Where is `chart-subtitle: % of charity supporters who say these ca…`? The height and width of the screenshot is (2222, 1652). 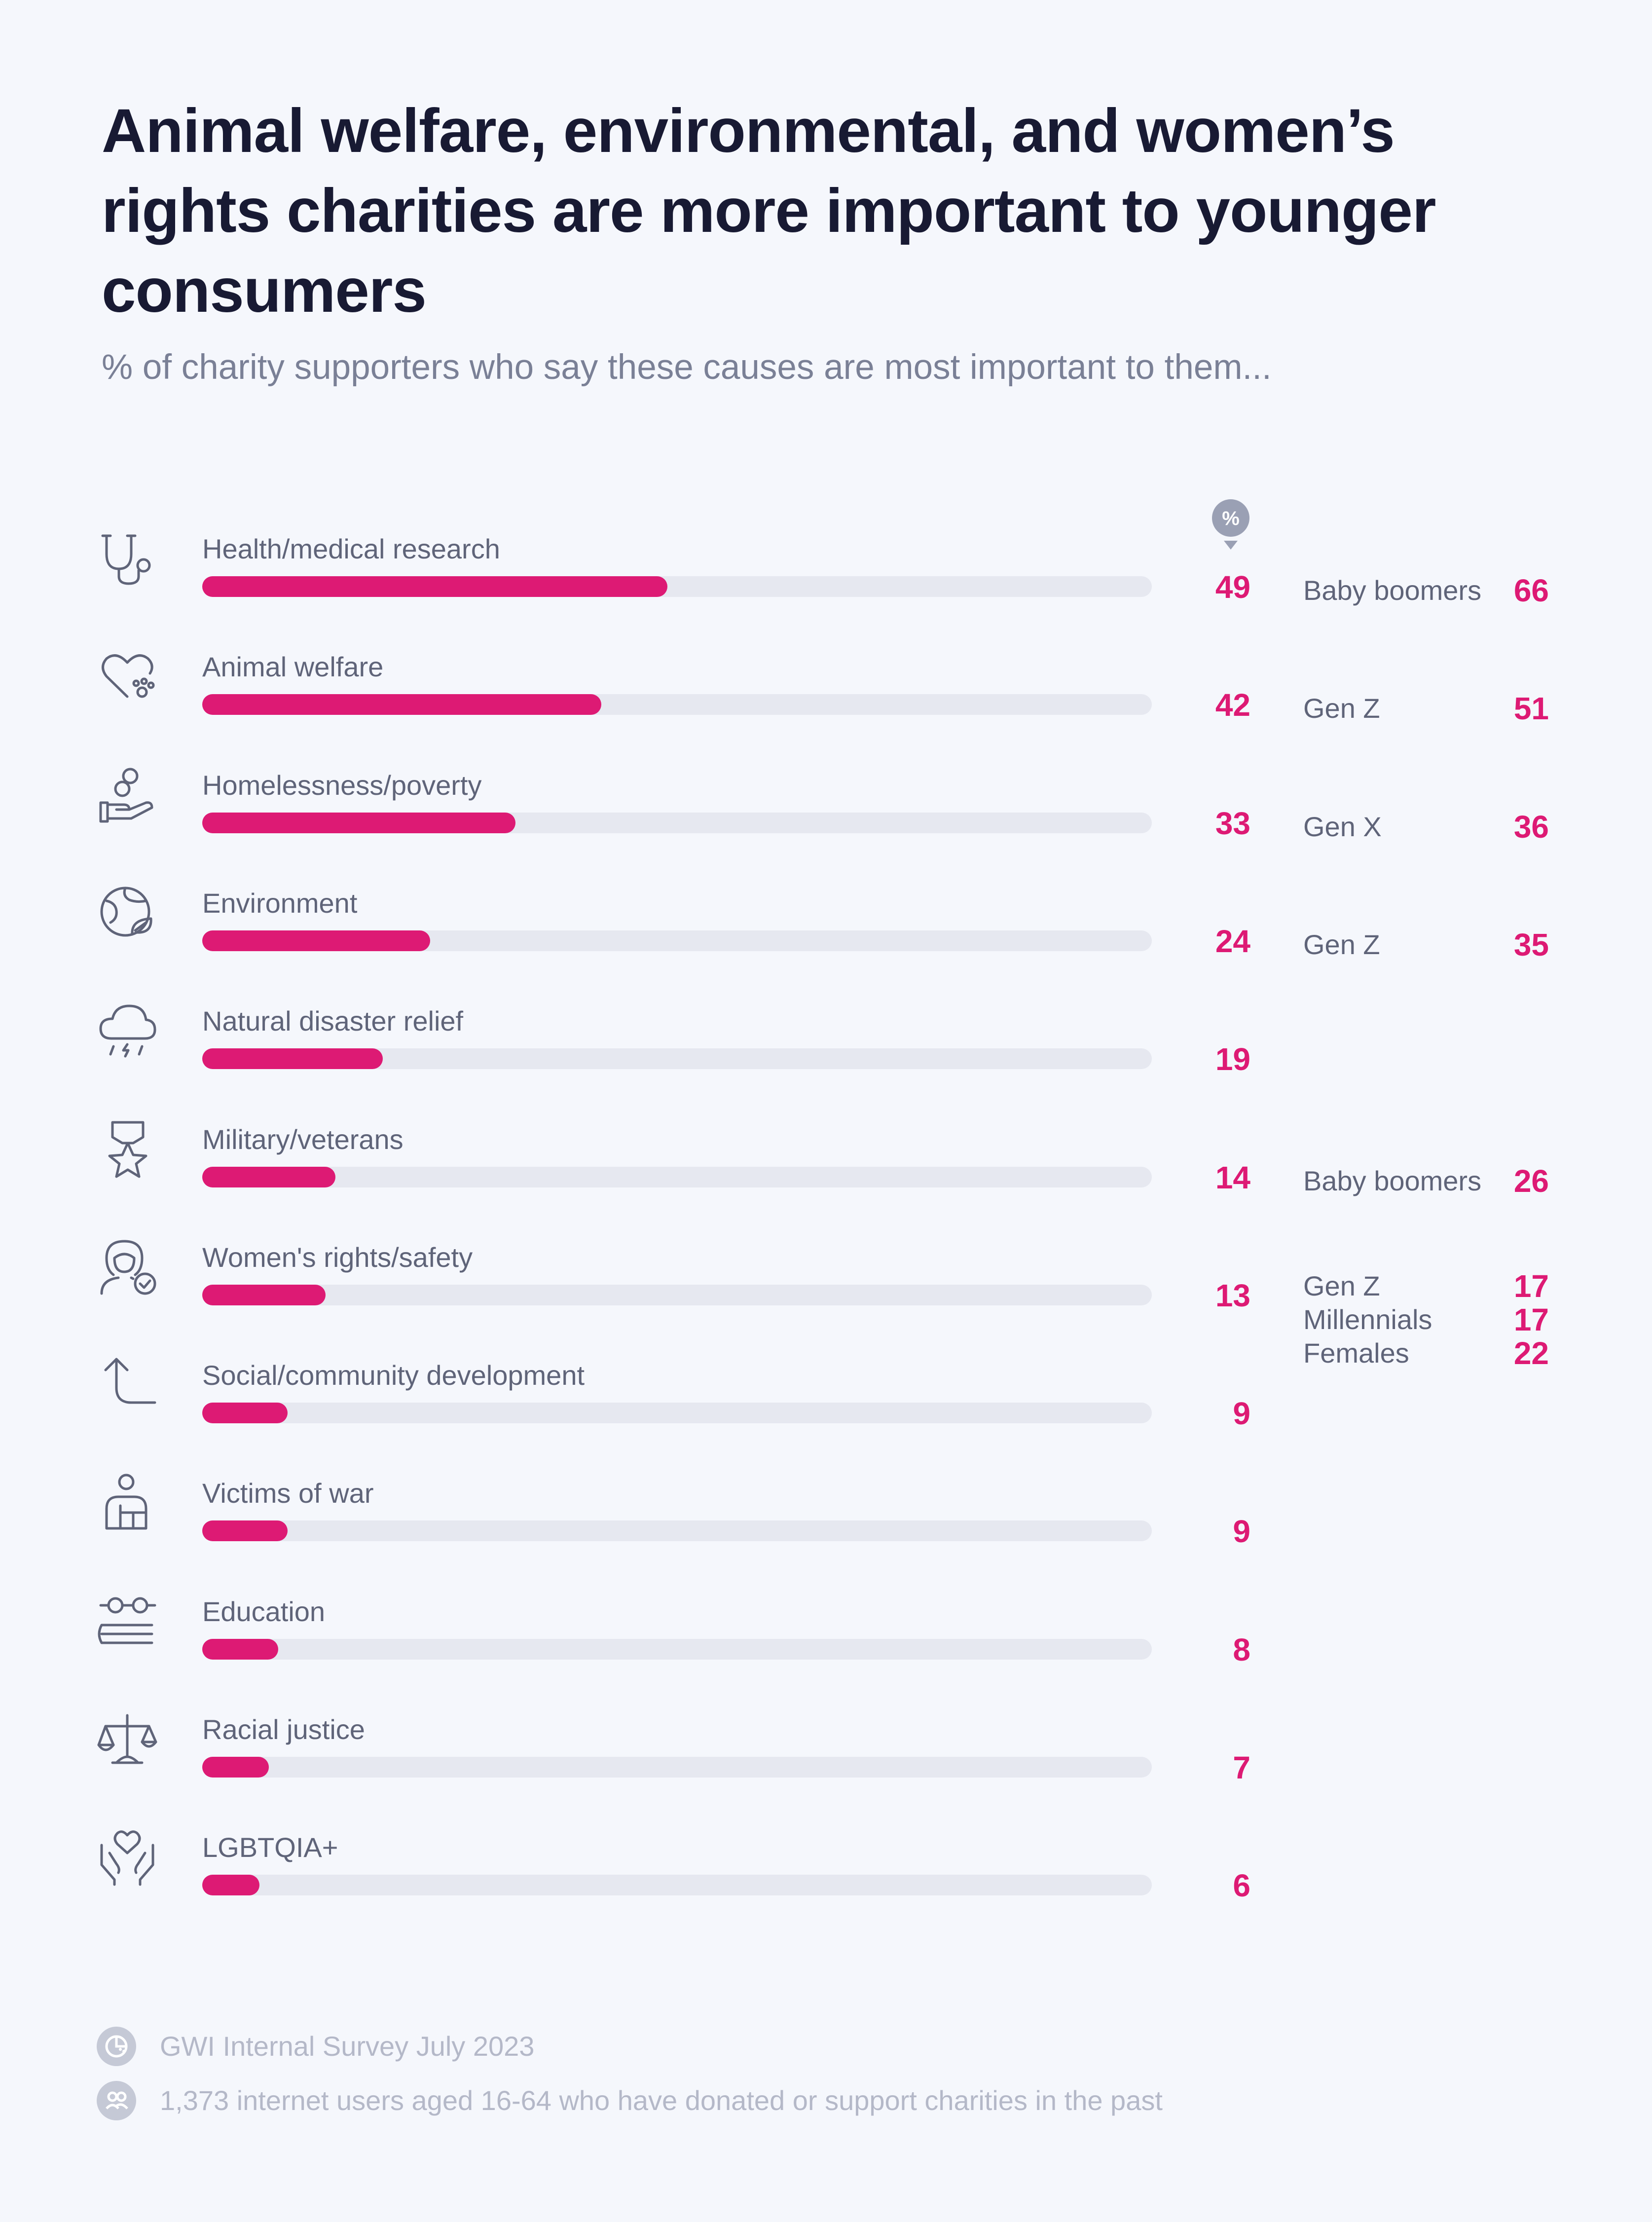
chart-subtitle: % of charity supporters who say these ca… is located at coordinates (687, 367).